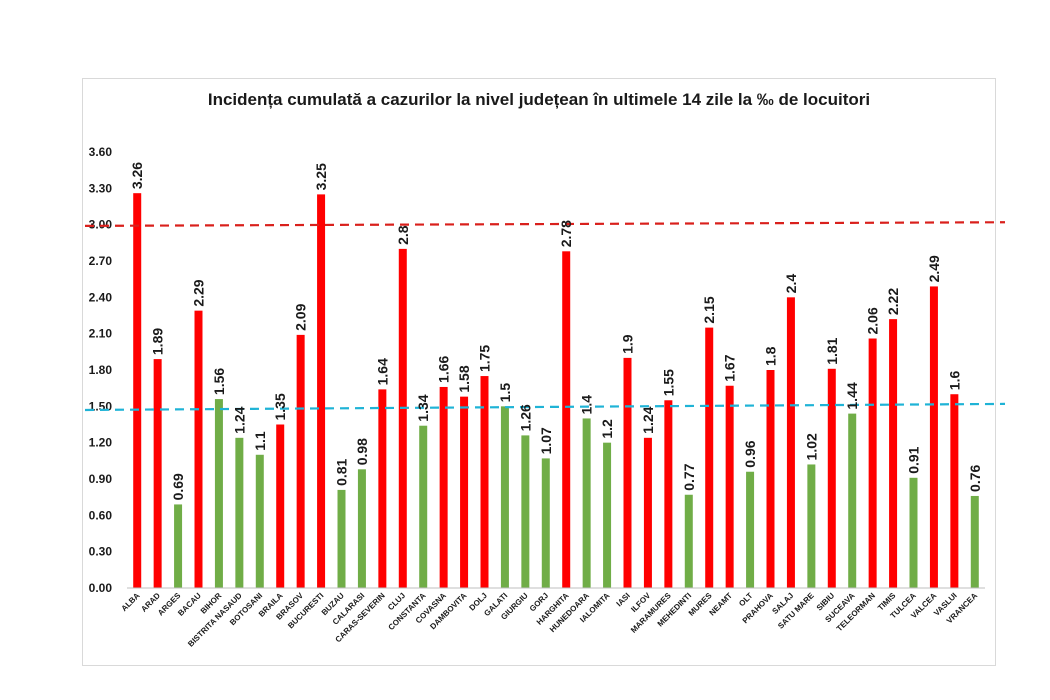 The height and width of the screenshot is (700, 1050). What do you see at coordinates (934, 268) in the screenshot?
I see `data-label: 2.49` at bounding box center [934, 268].